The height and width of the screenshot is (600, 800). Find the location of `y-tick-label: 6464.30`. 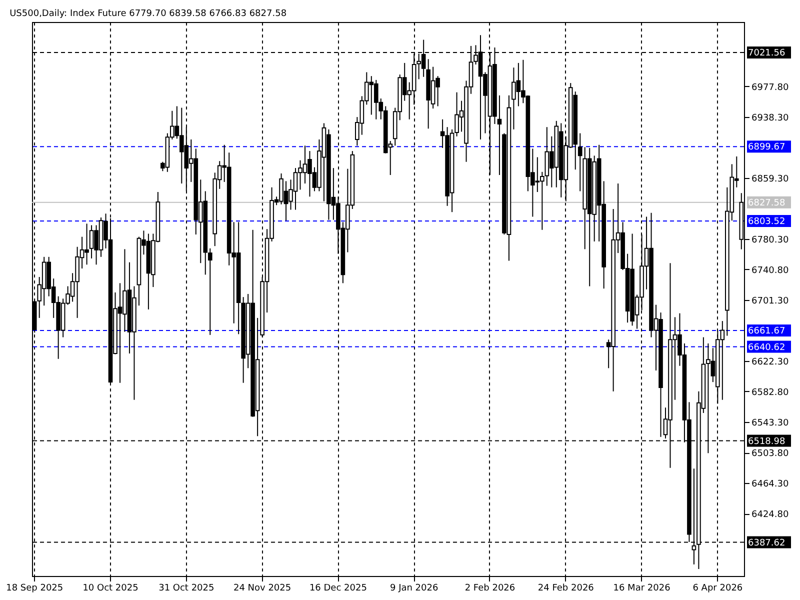

y-tick-label: 6464.30 is located at coordinates (770, 485).